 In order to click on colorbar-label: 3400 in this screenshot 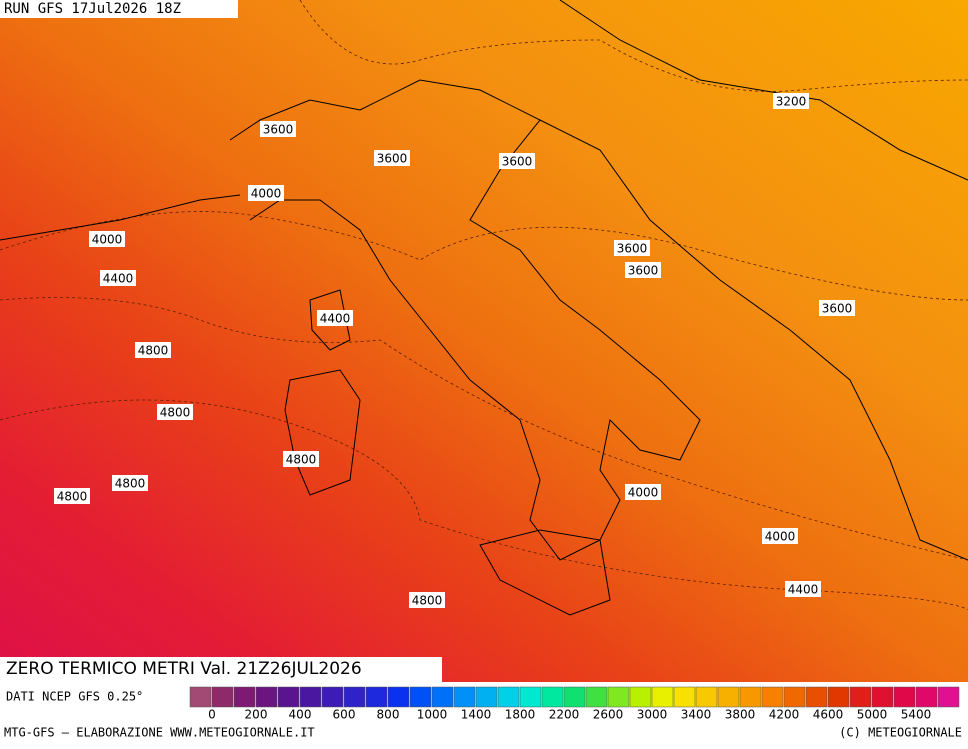, I will do `click(696, 715)`.